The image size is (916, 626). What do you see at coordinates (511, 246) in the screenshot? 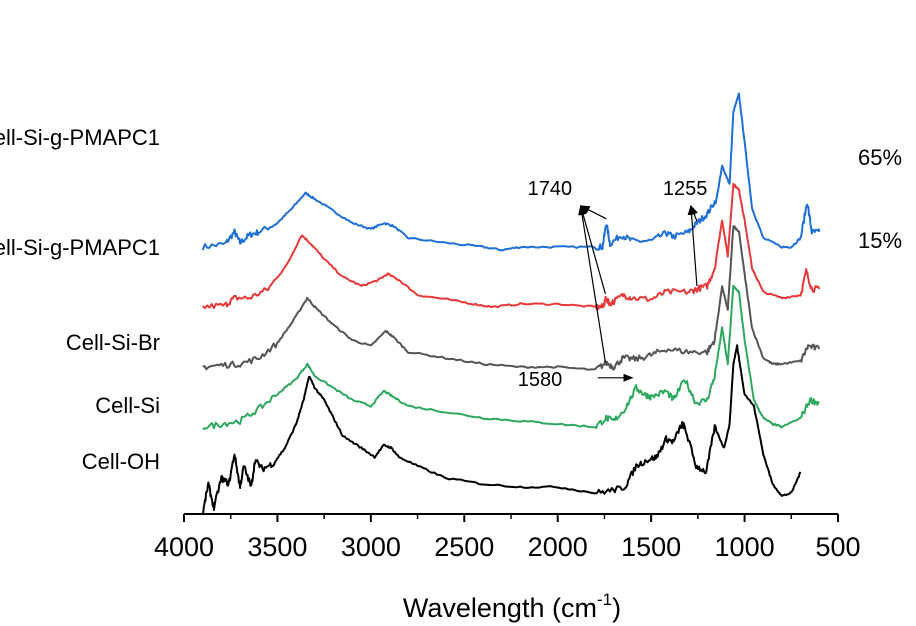
I see `series-line` at bounding box center [511, 246].